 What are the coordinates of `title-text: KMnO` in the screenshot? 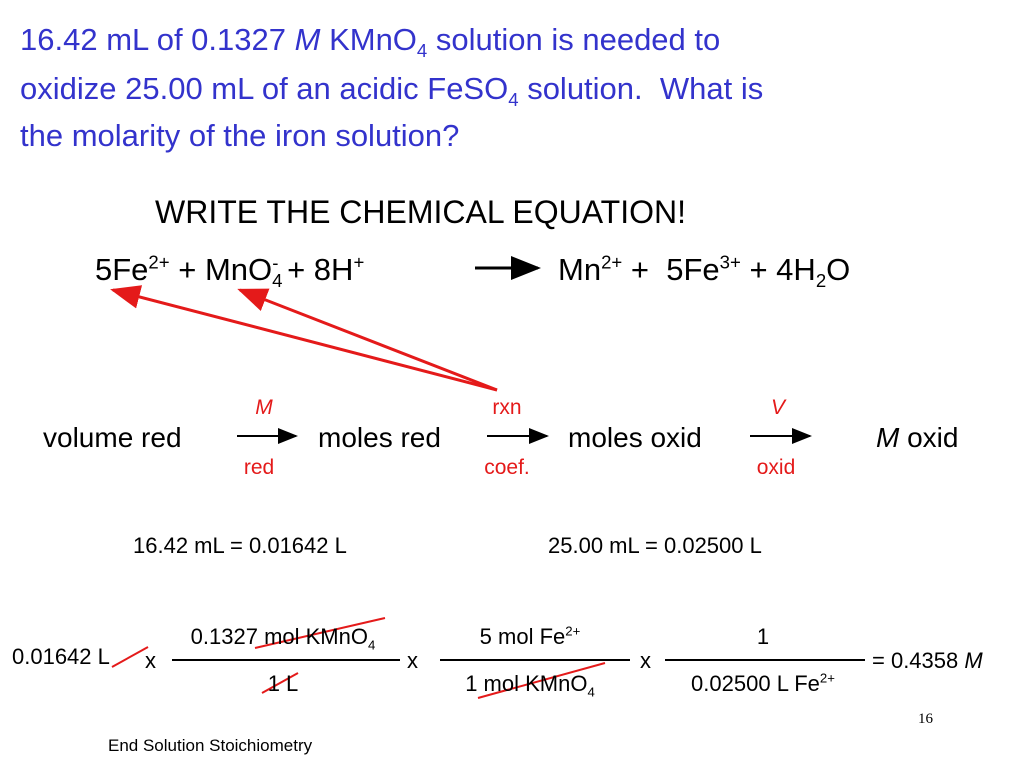 It's located at (368, 39).